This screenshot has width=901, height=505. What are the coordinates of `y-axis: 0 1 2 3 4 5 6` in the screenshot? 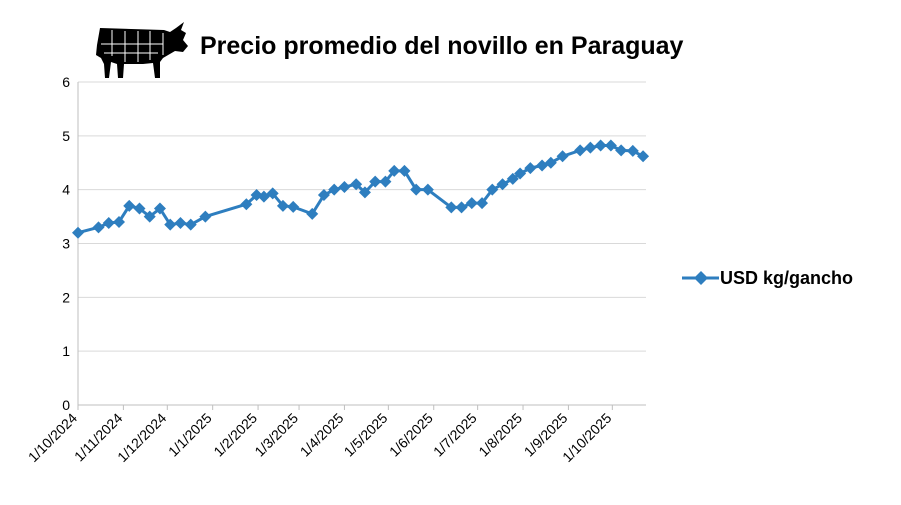 It's located at (66, 243).